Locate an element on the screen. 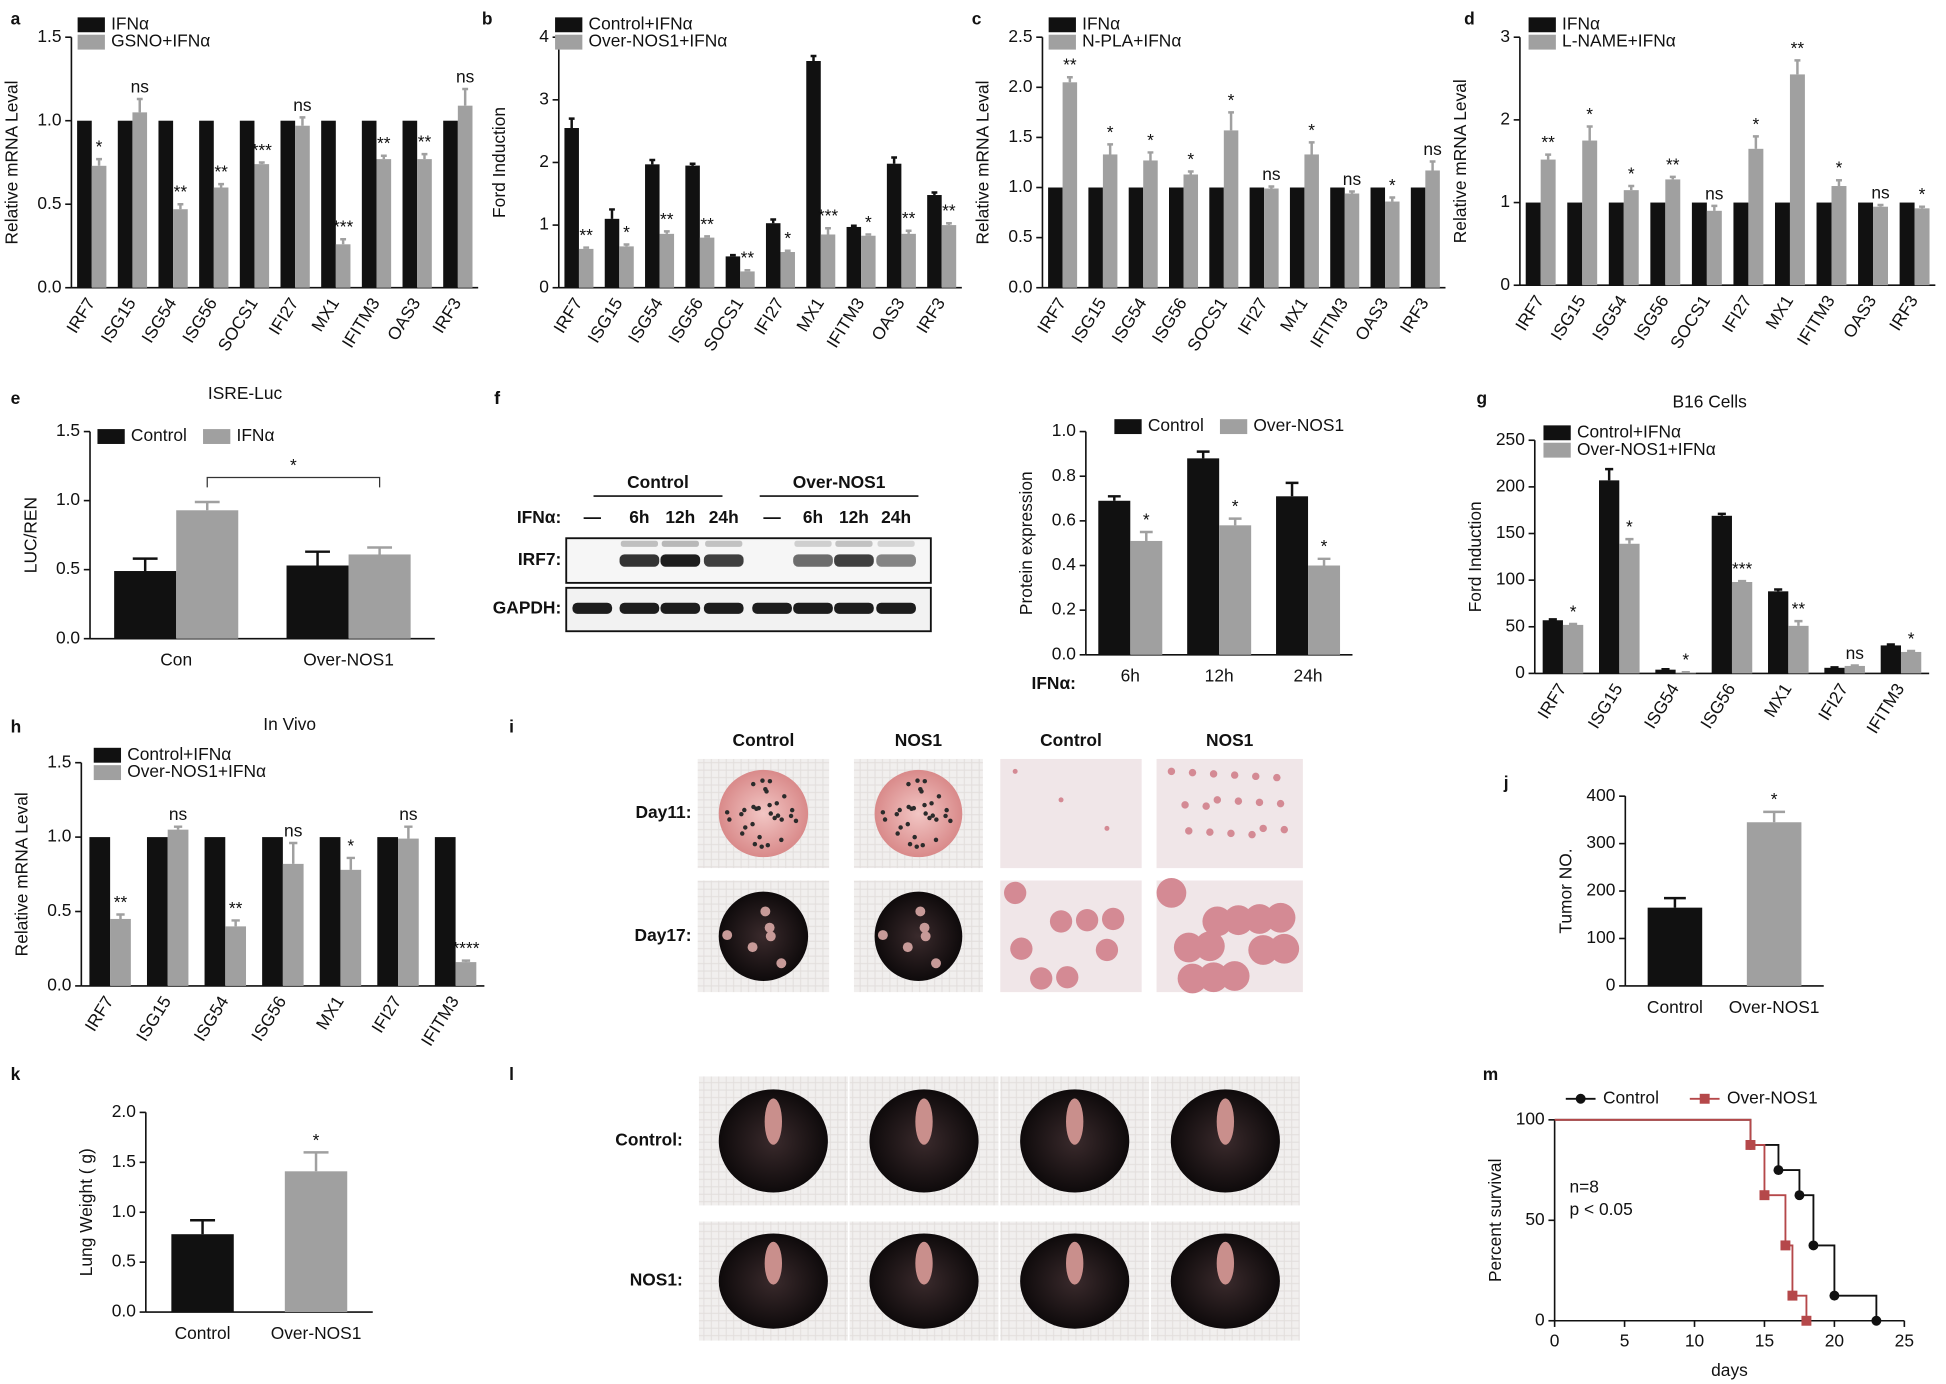 This screenshot has width=1946, height=1384. y-tick-label: 150 is located at coordinates (1510, 532).